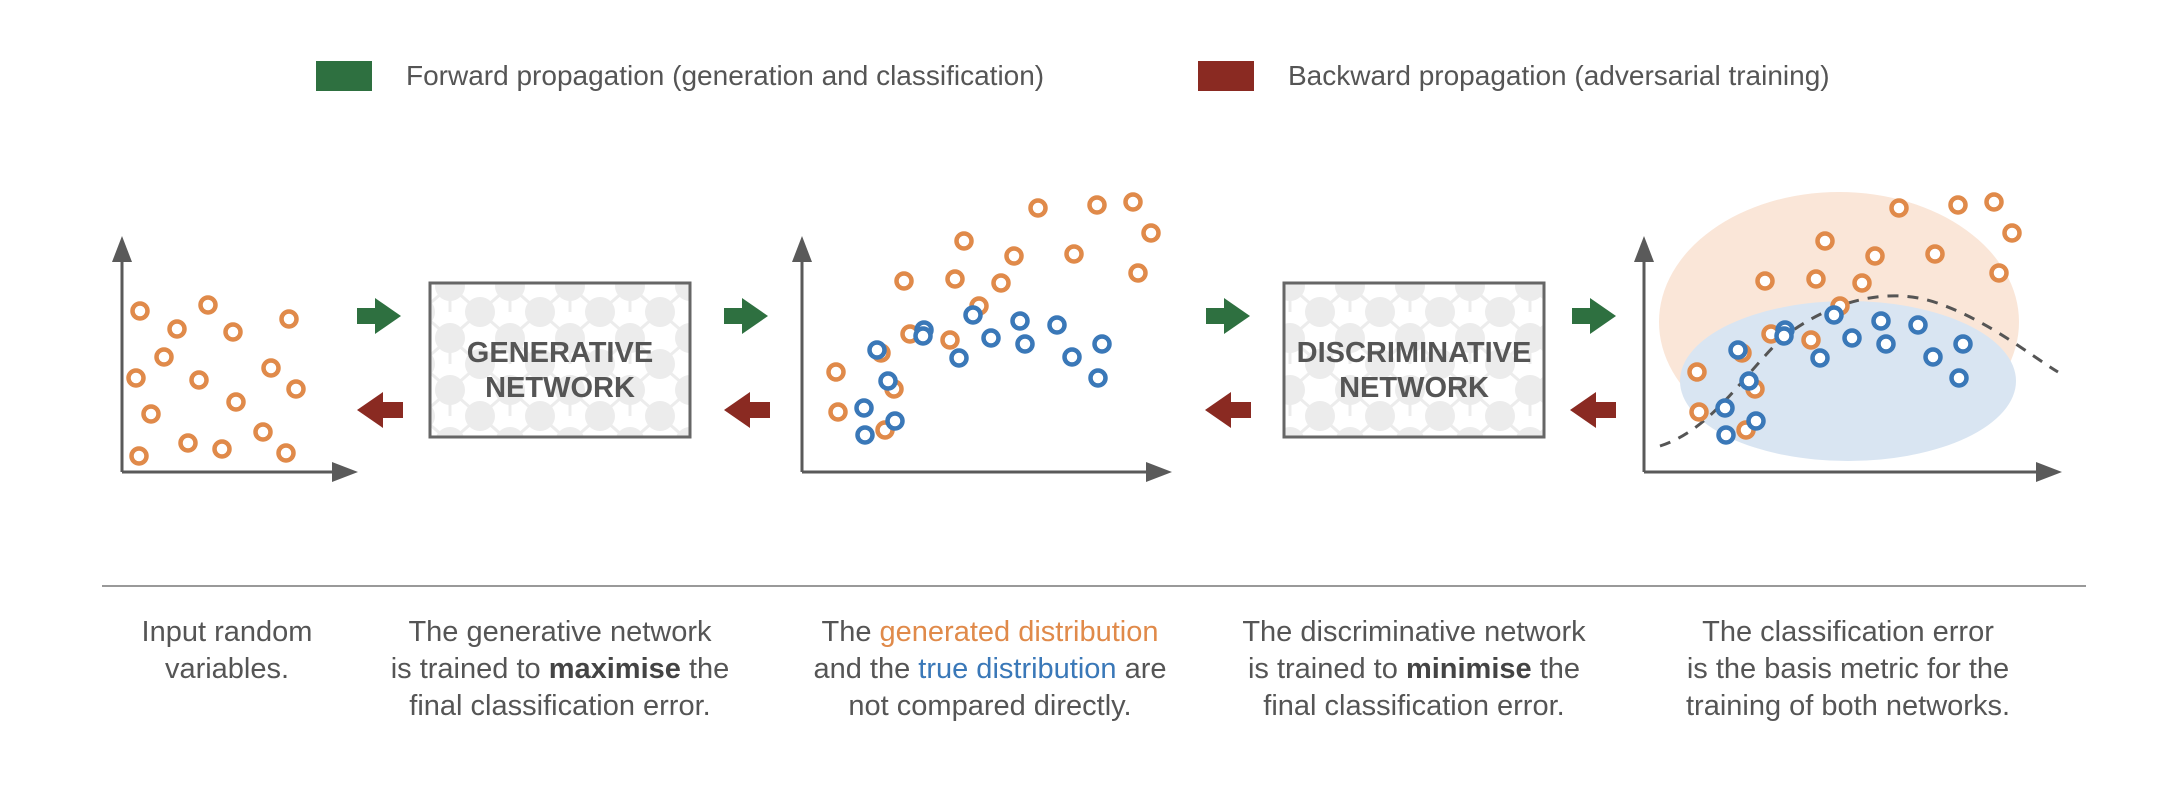  What do you see at coordinates (614, 669) in the screenshot?
I see `caption-maximise: maximise` at bounding box center [614, 669].